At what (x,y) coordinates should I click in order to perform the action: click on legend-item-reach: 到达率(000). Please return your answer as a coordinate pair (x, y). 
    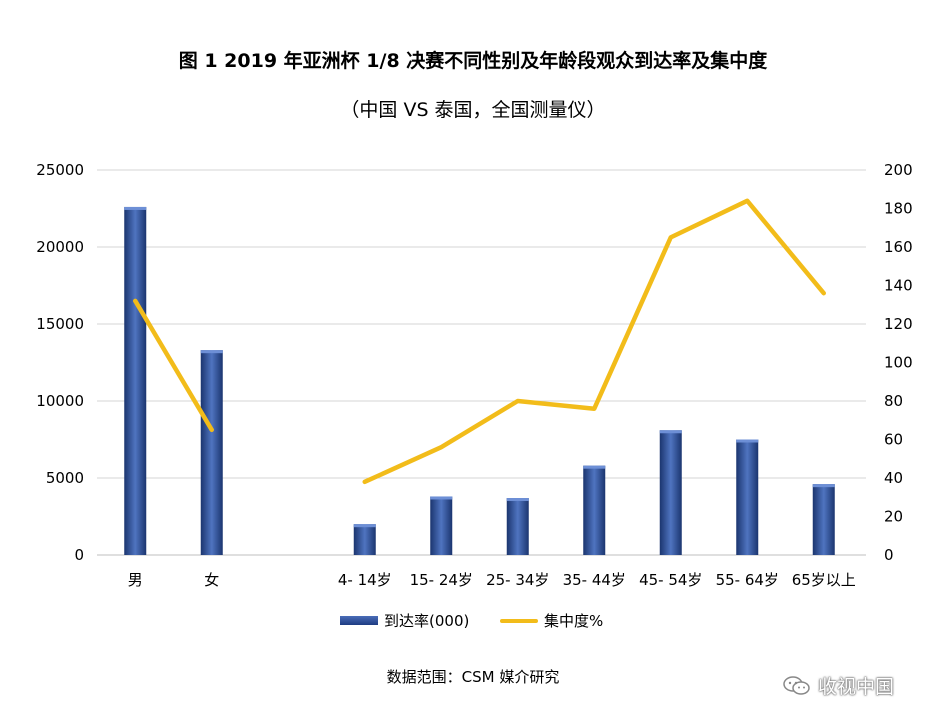
    Looking at the image, I should click on (404, 620).